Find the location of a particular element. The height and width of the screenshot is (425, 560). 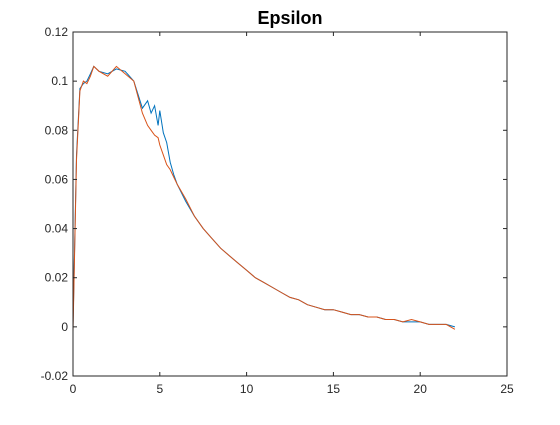

x-tick-label: 20 is located at coordinates (421, 389).